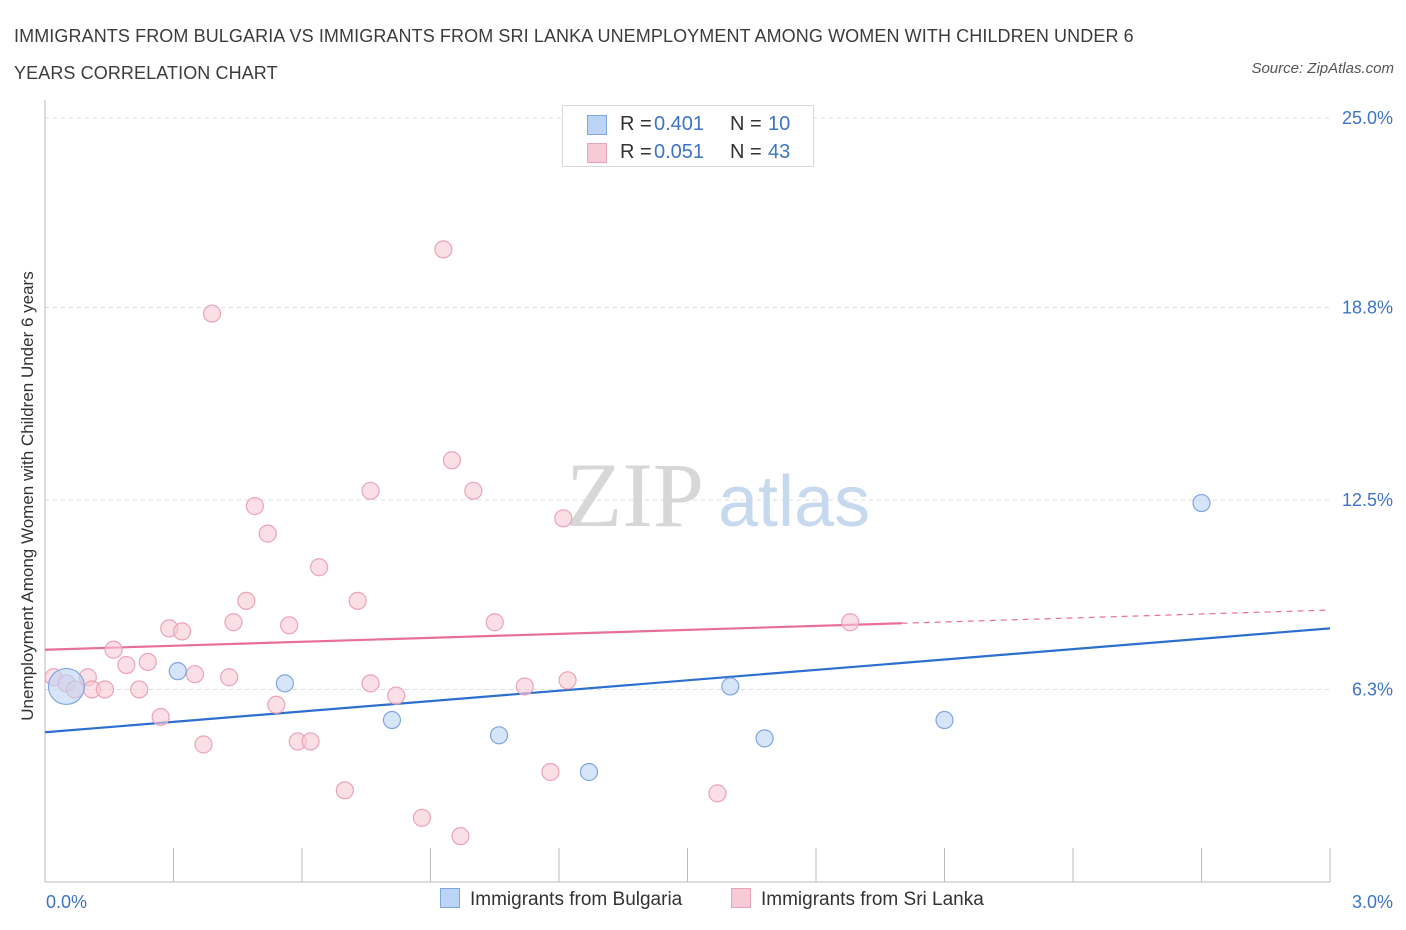 This screenshot has width=1406, height=930. What do you see at coordinates (779, 124) in the screenshot?
I see `n-value: 10` at bounding box center [779, 124].